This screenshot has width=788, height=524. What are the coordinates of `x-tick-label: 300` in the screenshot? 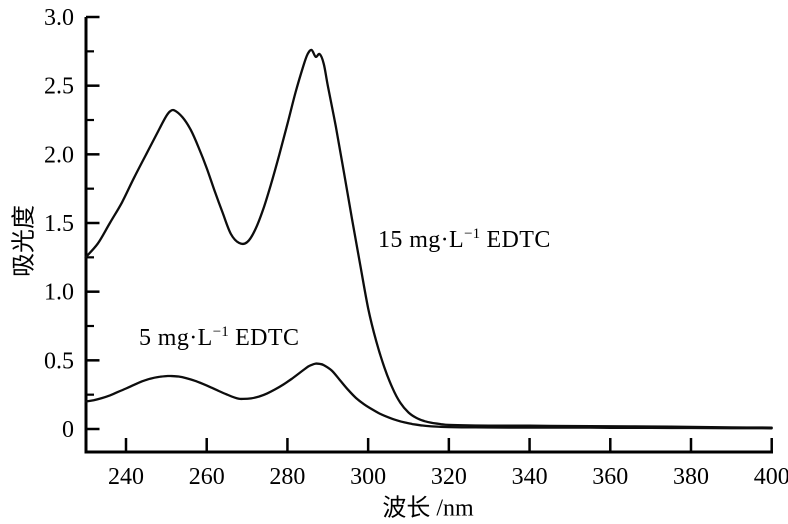 It's located at (368, 477).